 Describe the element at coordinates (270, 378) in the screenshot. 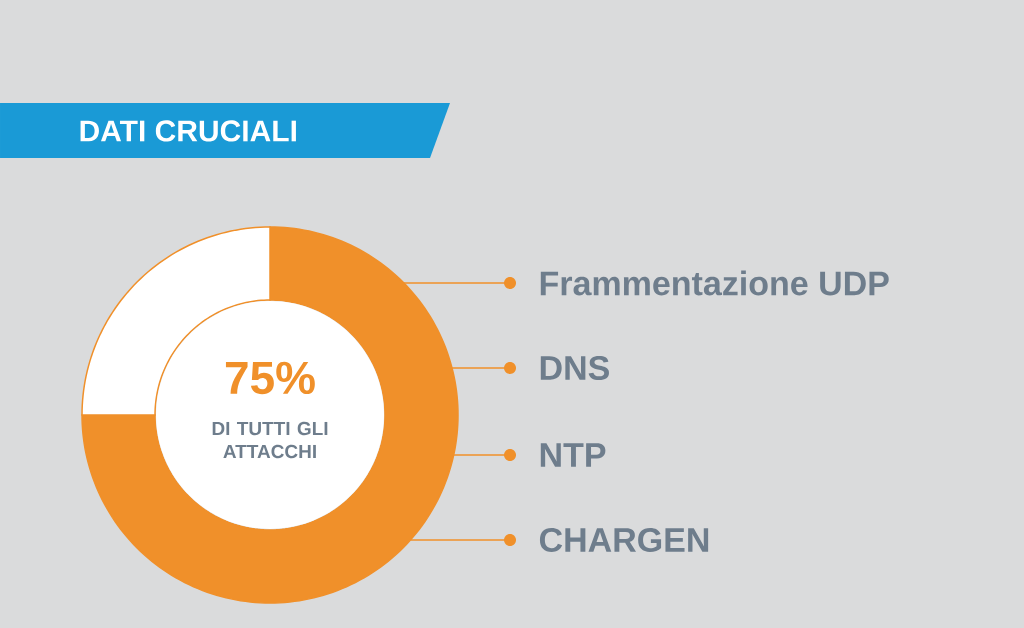

I see `data-label: 75%` at that location.